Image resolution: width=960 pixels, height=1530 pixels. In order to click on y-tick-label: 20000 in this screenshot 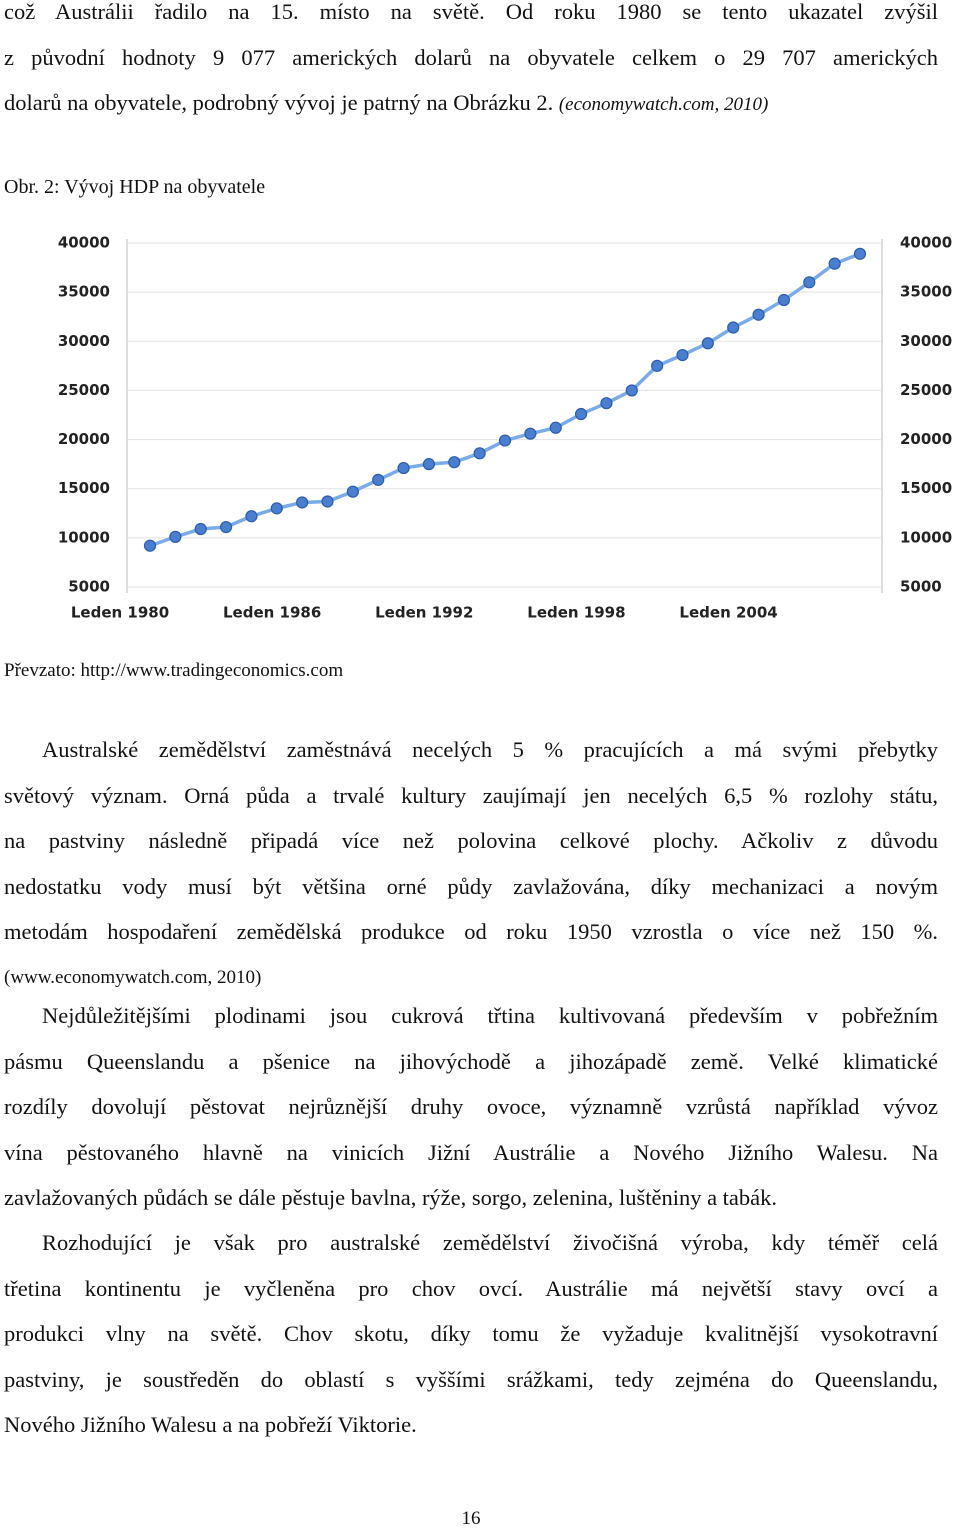, I will do `click(84, 439)`.